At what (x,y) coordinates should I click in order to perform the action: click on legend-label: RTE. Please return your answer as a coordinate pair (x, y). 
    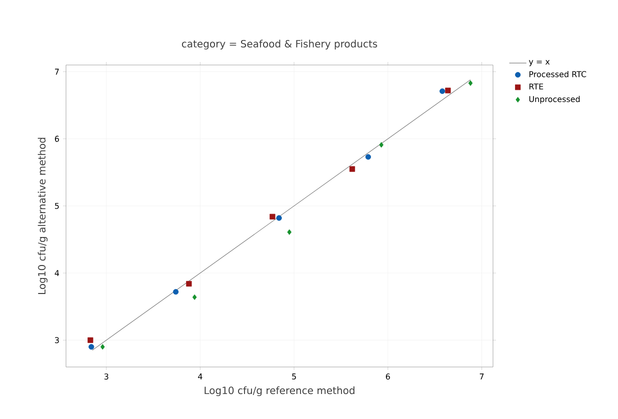
    Looking at the image, I should click on (536, 87).